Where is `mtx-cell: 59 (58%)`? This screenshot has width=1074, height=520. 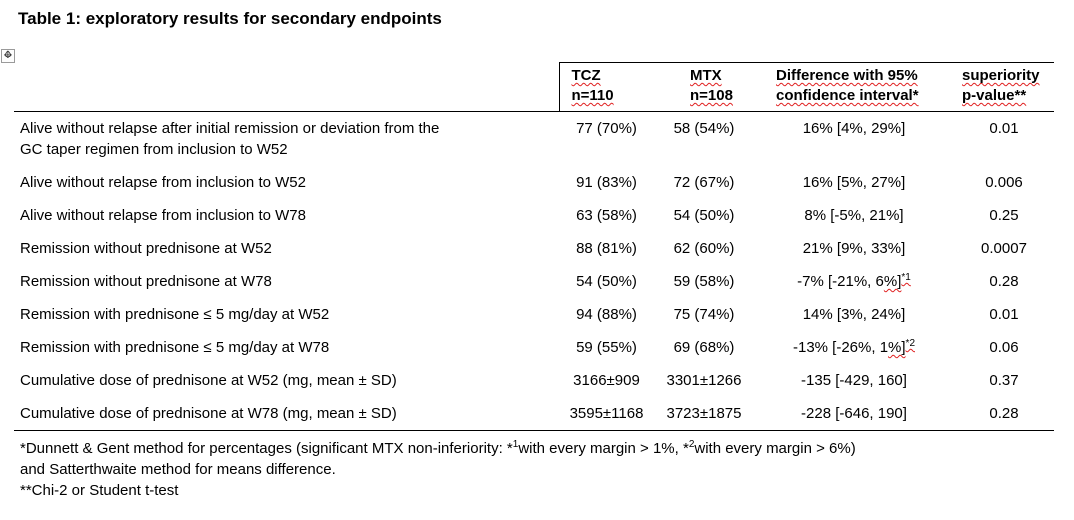 mtx-cell: 59 (58%) is located at coordinates (704, 281).